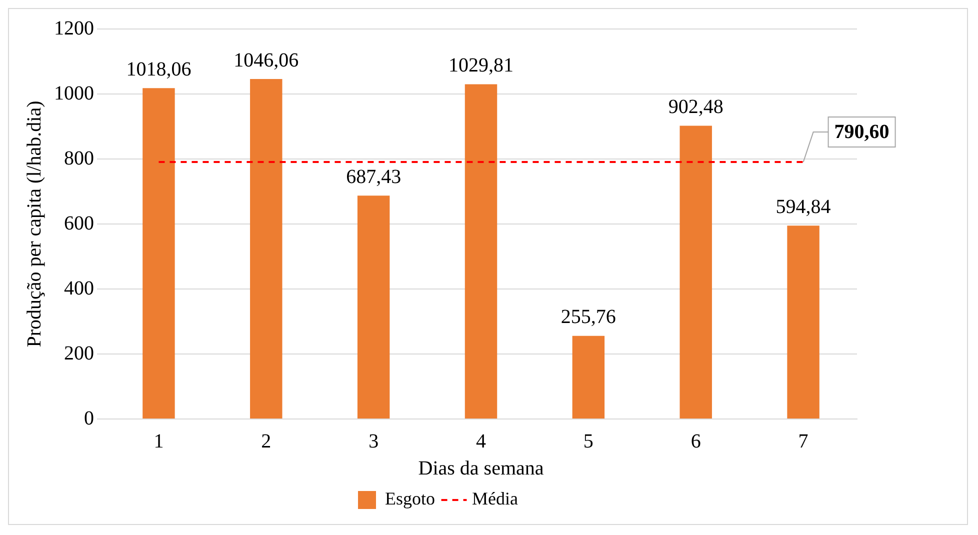 The image size is (978, 535). I want to click on x-tick-label: 2, so click(266, 441).